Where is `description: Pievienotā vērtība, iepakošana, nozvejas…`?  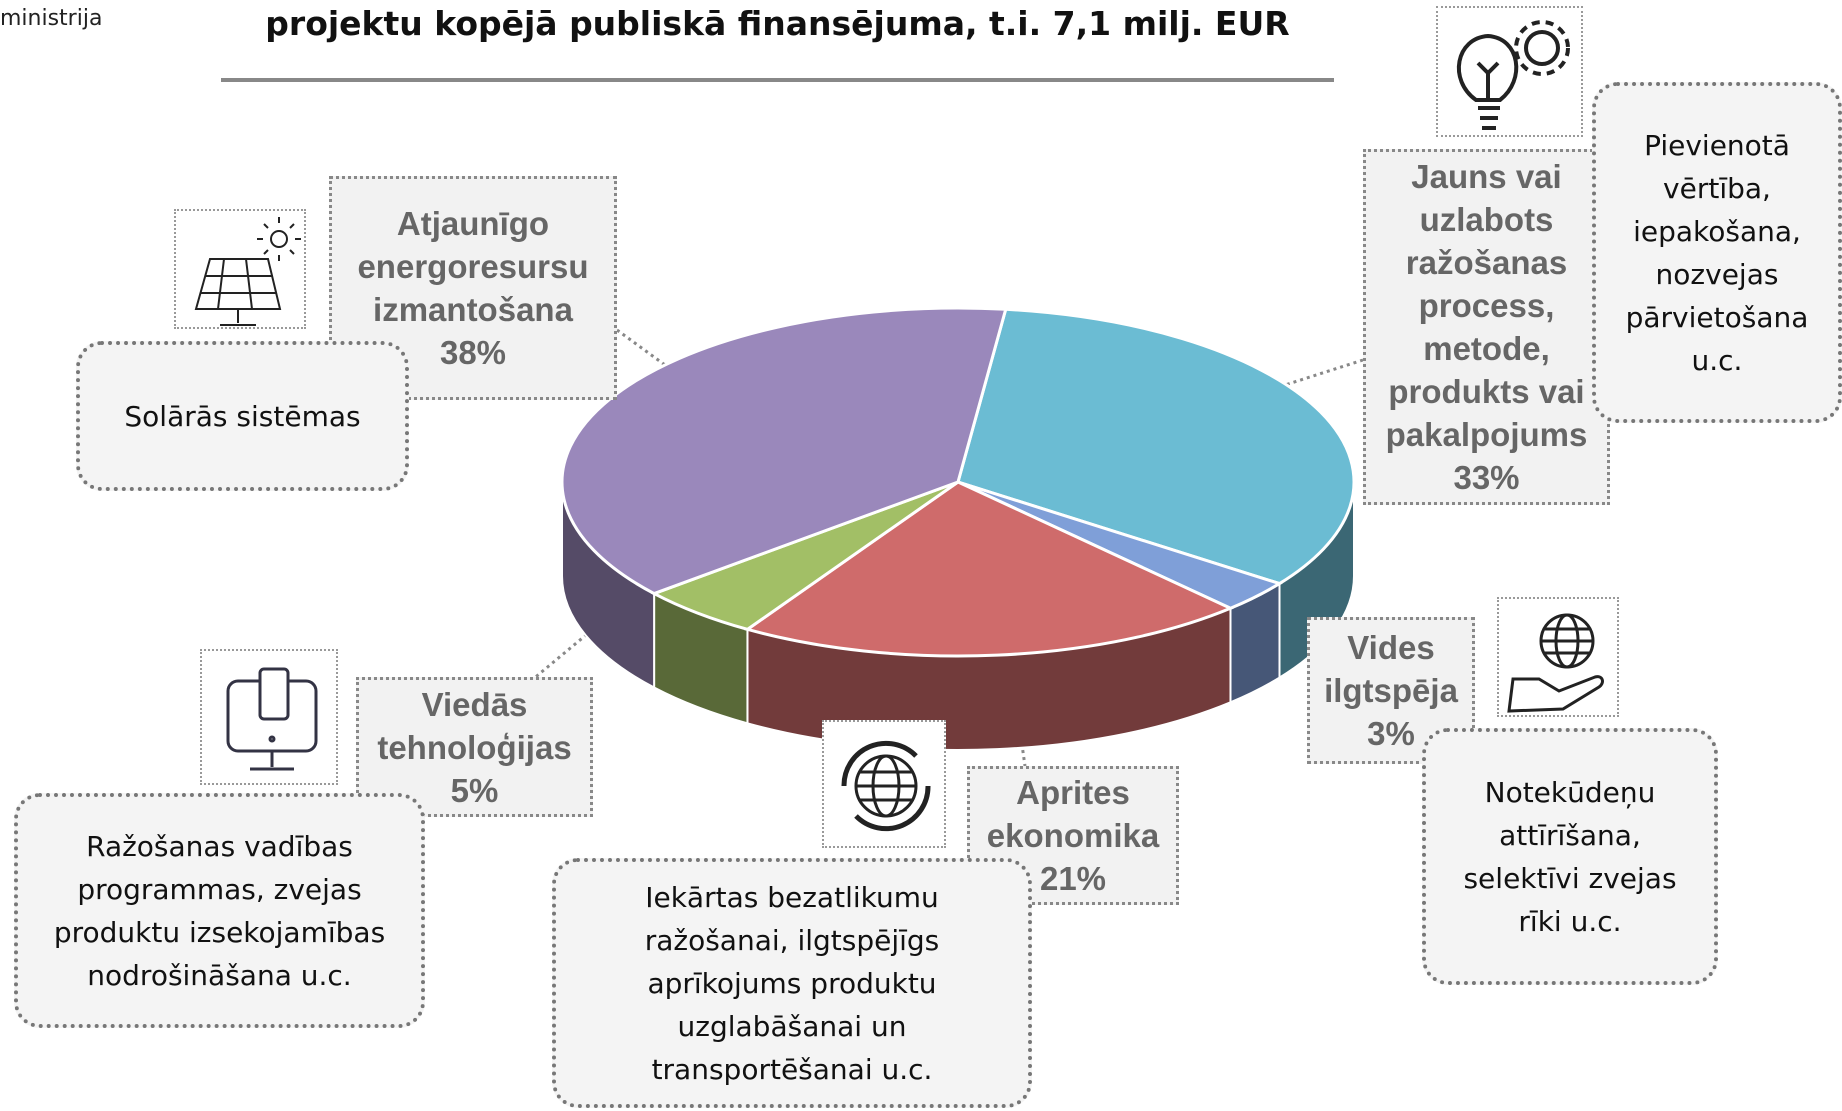
description: Pievienotā vērtība, iepakošana, nozvejas… is located at coordinates (1717, 252).